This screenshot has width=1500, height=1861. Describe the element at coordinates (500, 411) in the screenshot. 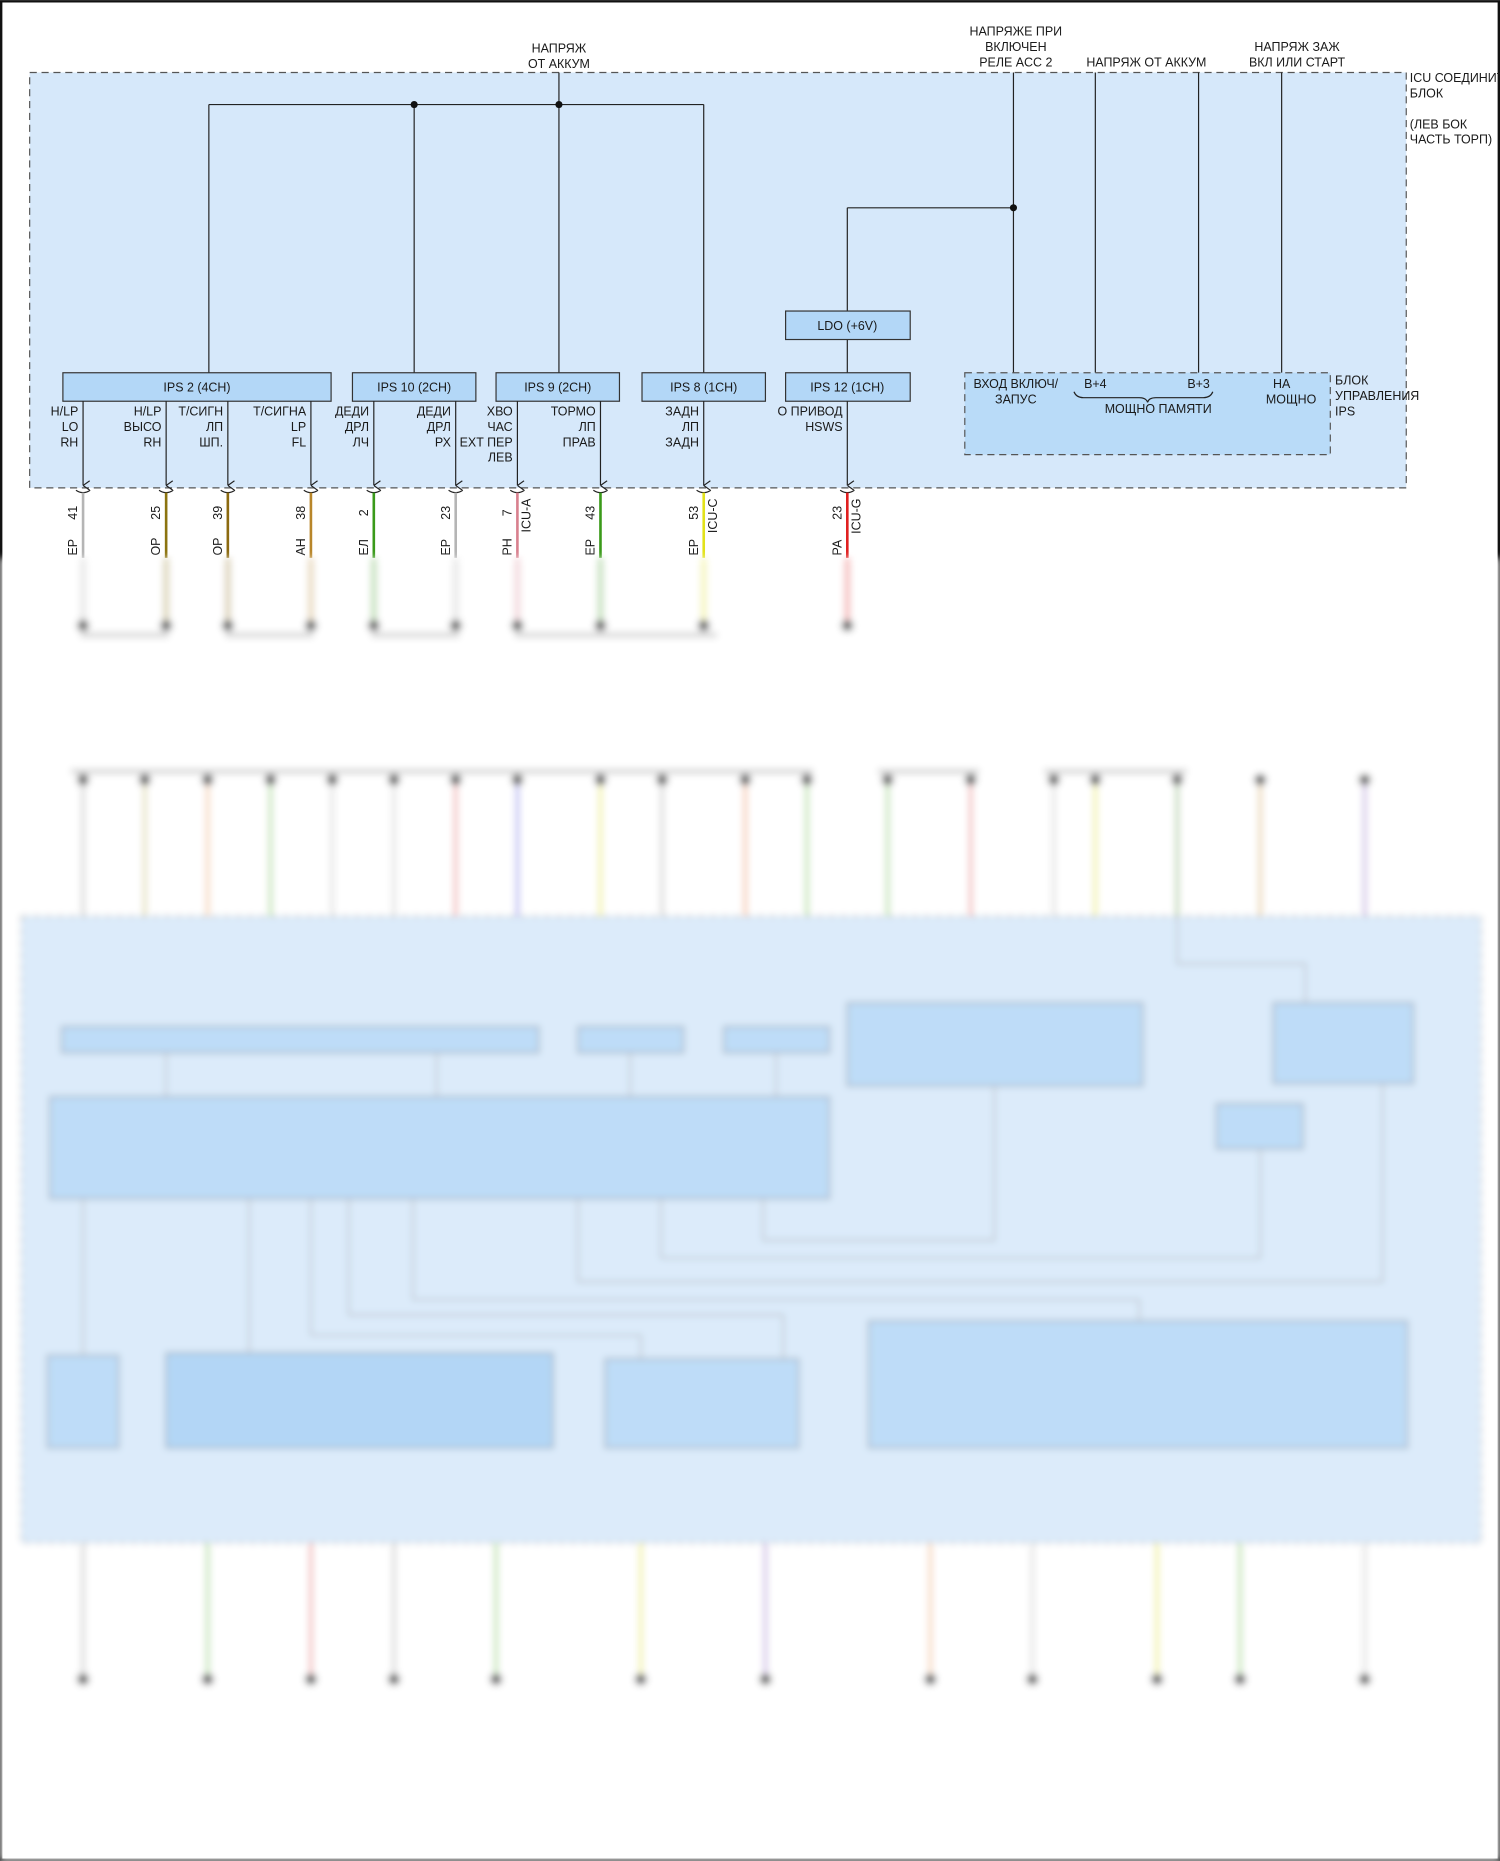

I see `output-label: ХВО` at that location.